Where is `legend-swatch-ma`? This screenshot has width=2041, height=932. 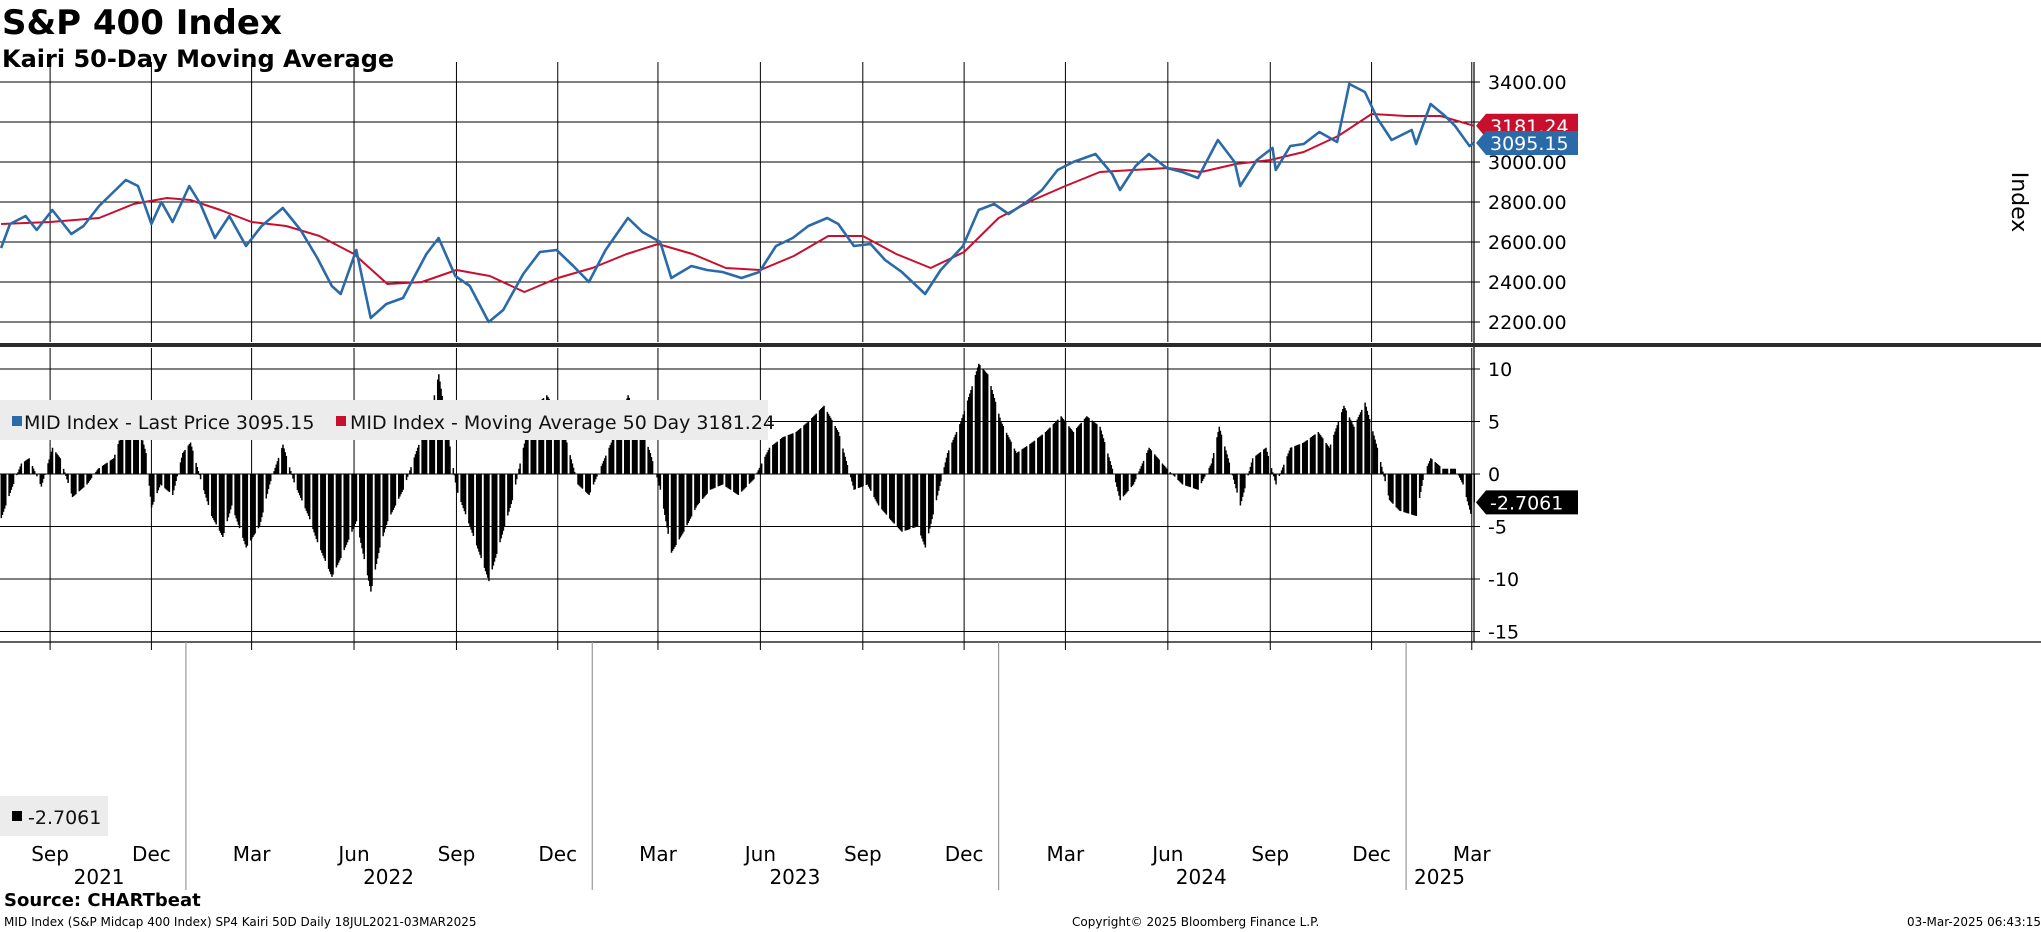
legend-swatch-ma is located at coordinates (341, 421).